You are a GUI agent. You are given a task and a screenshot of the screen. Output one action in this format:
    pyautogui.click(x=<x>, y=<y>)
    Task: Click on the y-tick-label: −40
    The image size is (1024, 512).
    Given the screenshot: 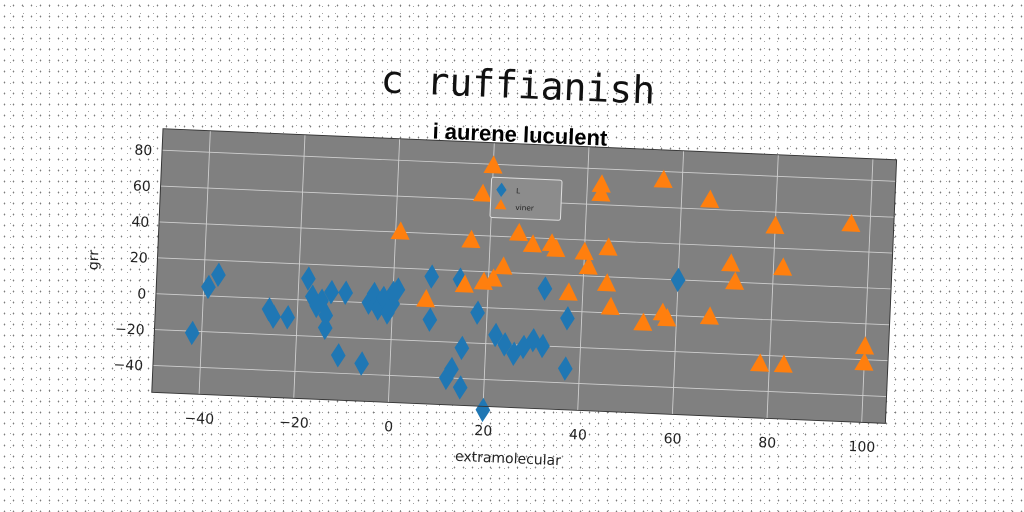 What is the action you would take?
    pyautogui.click(x=128, y=365)
    